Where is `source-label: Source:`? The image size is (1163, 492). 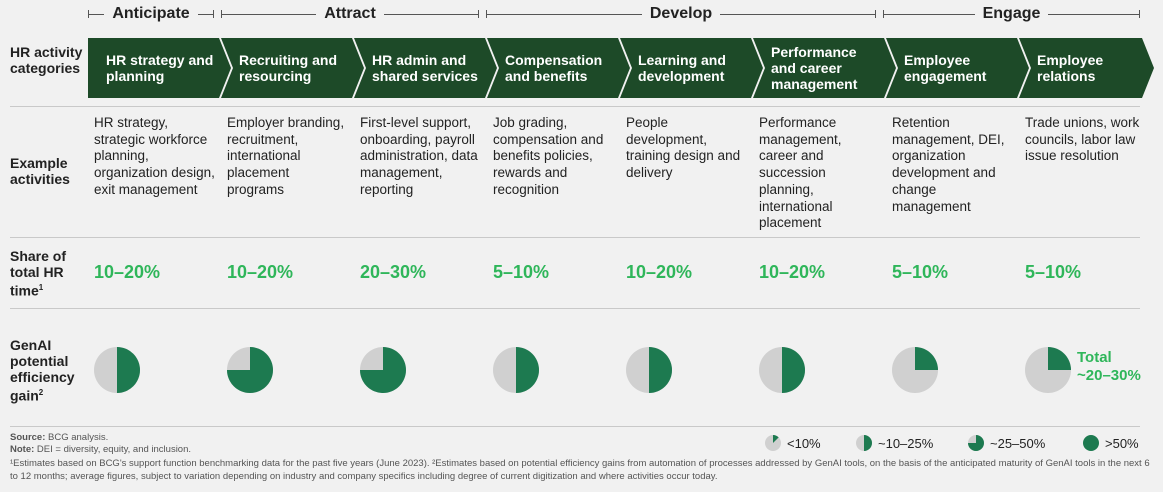
source-label: Source: is located at coordinates (28, 437).